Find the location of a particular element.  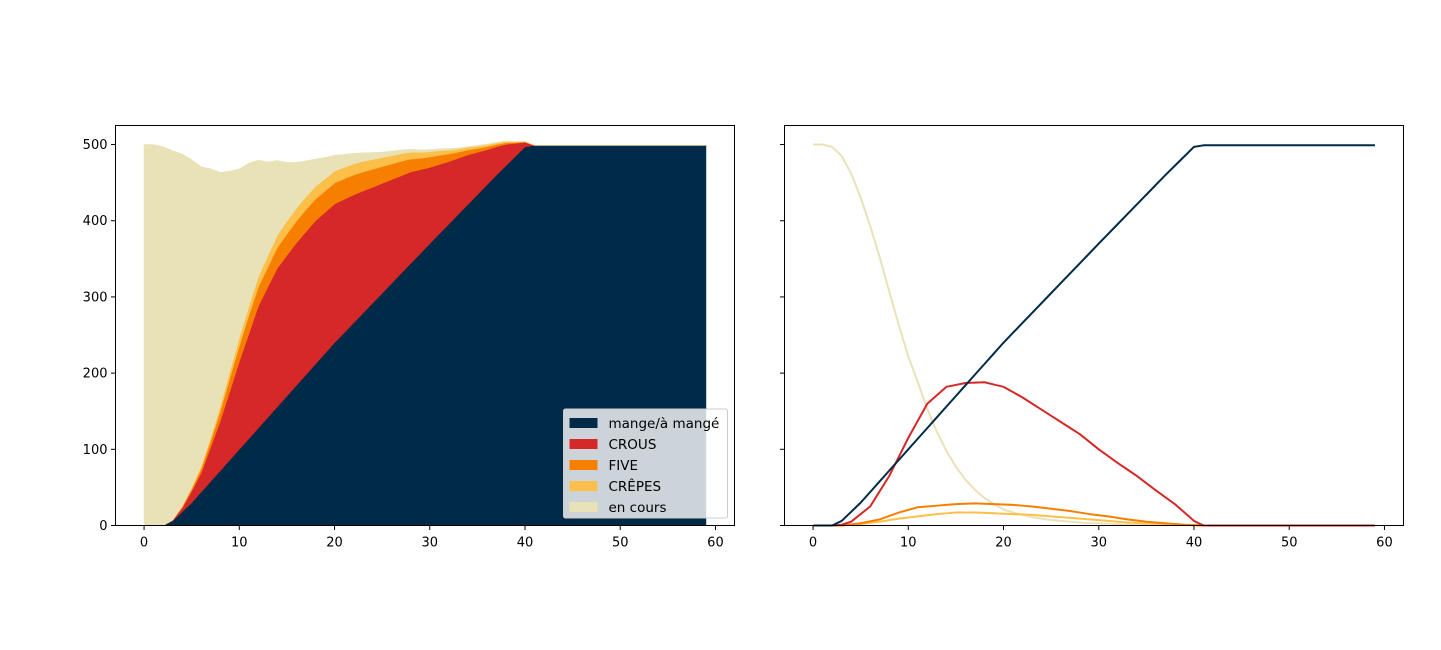

y-tick-label: 400 is located at coordinates (95, 221).